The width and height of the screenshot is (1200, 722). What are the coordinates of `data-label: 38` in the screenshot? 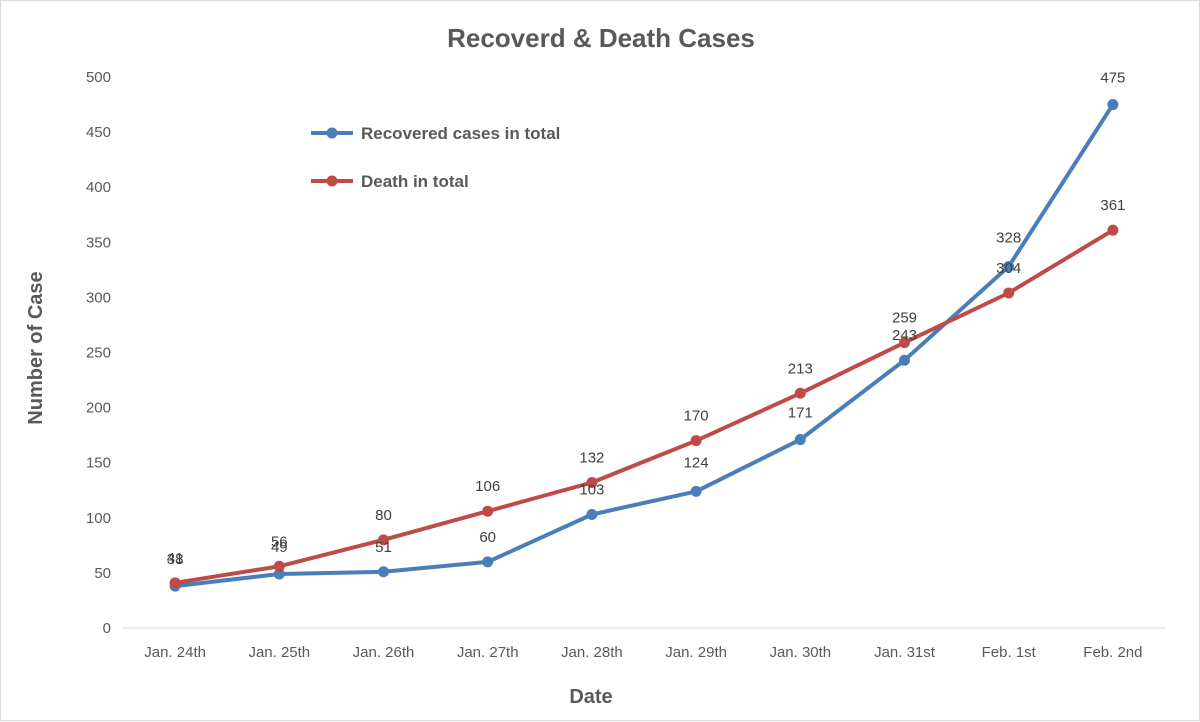 It's located at (175, 559).